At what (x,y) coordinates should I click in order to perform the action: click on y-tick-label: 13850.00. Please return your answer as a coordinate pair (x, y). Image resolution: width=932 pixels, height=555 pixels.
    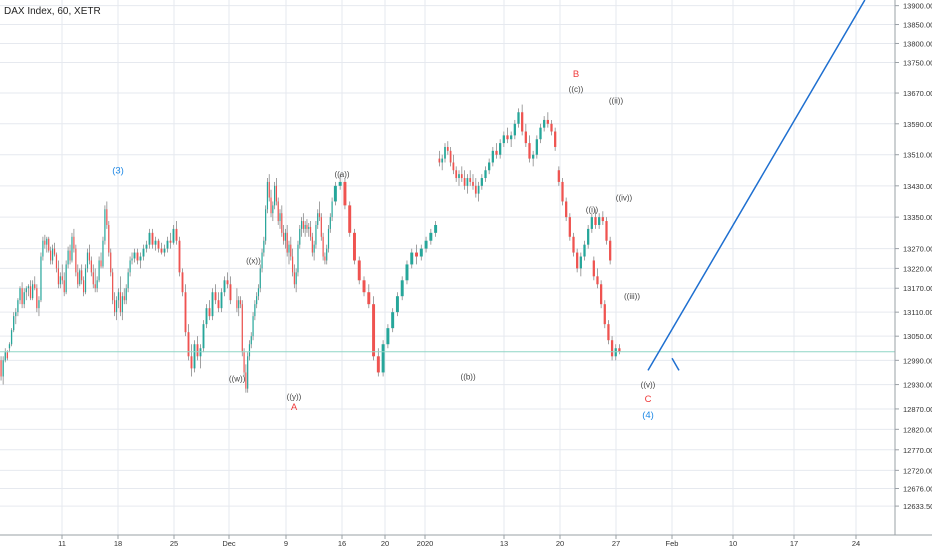
    Looking at the image, I should click on (917, 25).